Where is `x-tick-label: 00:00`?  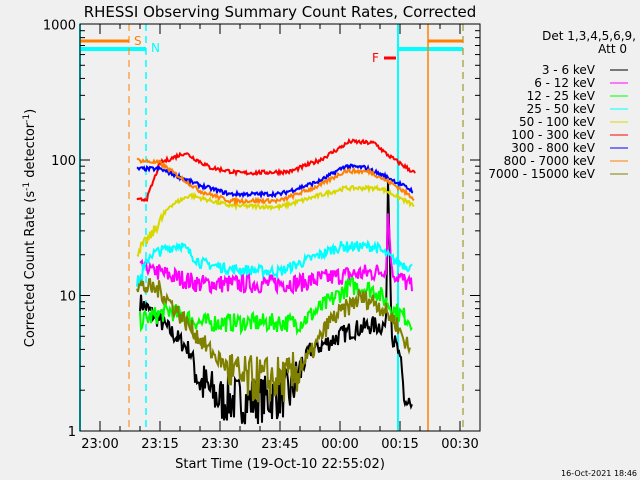 x-tick-label: 00:00 is located at coordinates (339, 444).